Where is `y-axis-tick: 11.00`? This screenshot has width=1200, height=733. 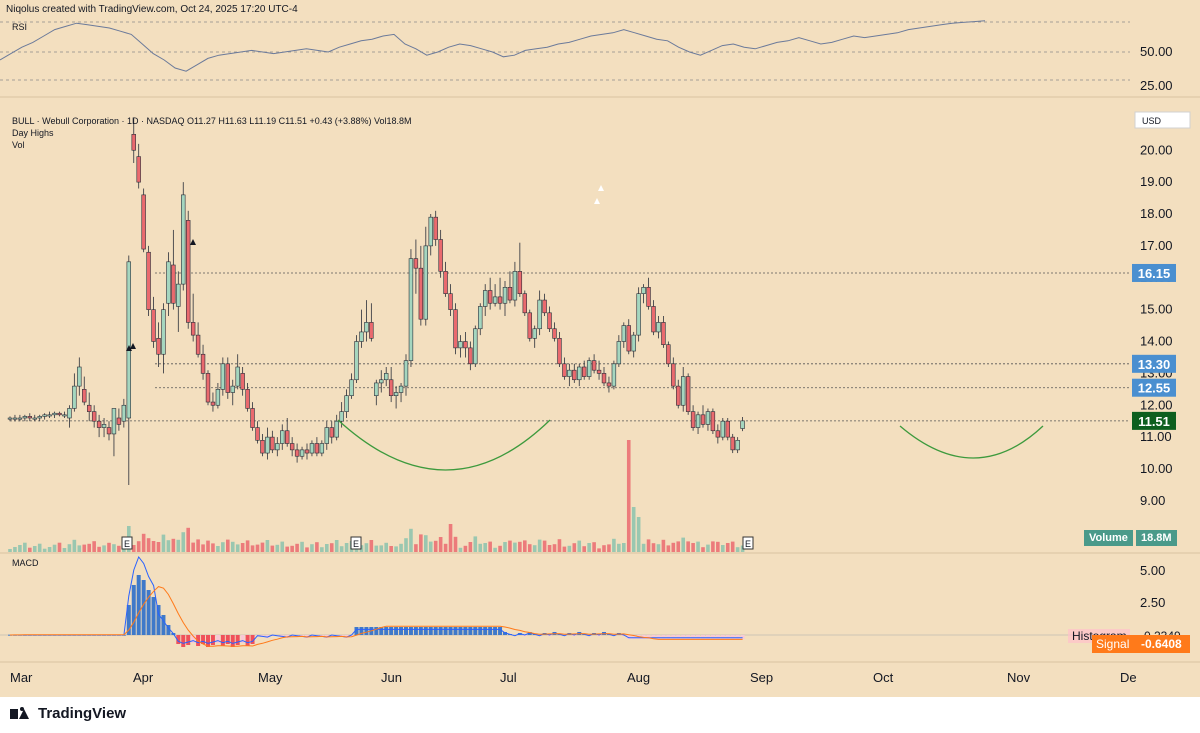 y-axis-tick: 11.00 is located at coordinates (1156, 436).